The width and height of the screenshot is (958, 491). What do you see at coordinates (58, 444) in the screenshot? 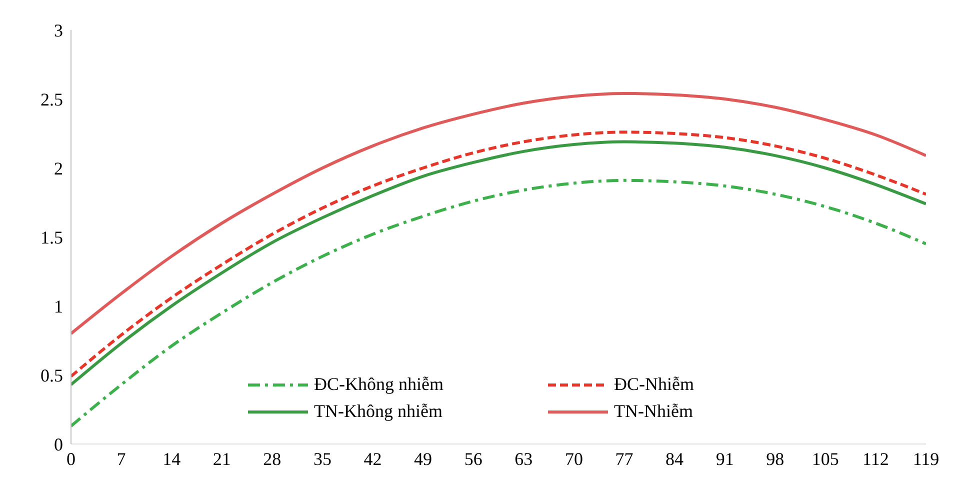
I see `y-tick-label: 0` at bounding box center [58, 444].